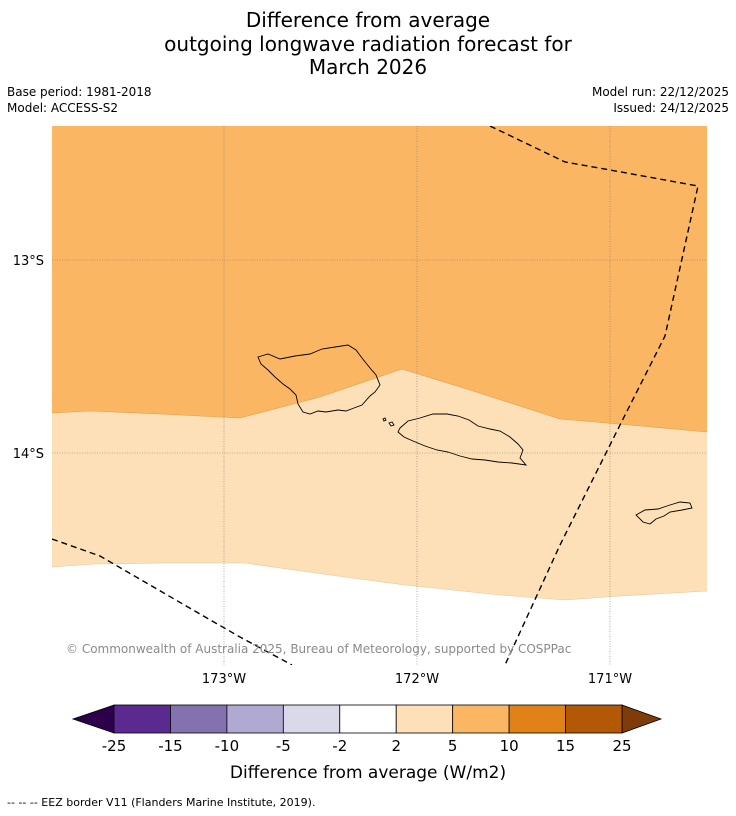 Image resolution: width=736 pixels, height=816 pixels. Describe the element at coordinates (417, 679) in the screenshot. I see `lon-label-172w: 172°W` at that location.